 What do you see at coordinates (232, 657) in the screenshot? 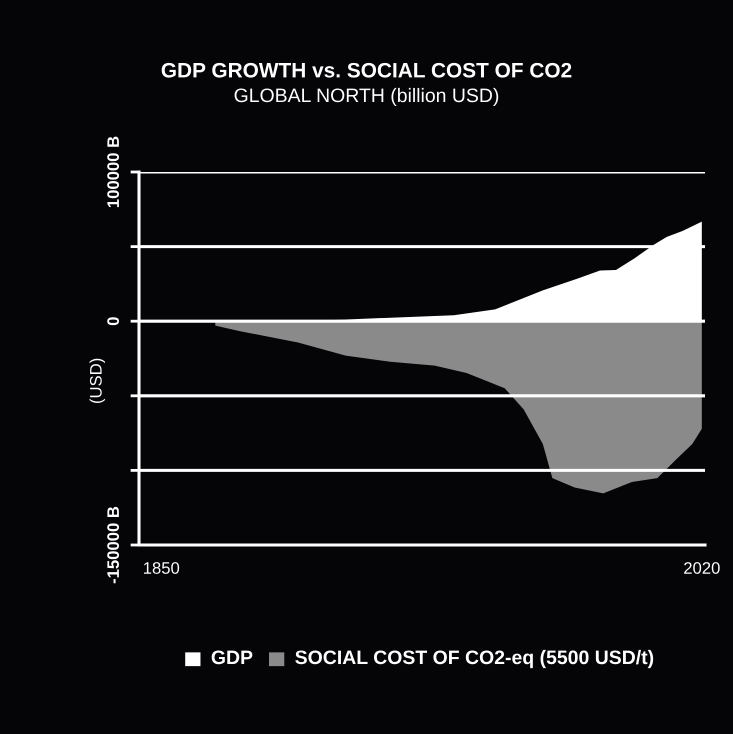
I see `legend-label: GDP` at bounding box center [232, 657].